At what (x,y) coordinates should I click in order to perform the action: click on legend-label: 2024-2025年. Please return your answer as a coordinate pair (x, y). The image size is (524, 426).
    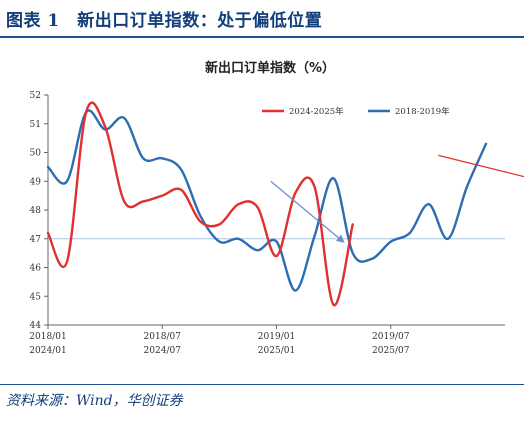
    Looking at the image, I should click on (316, 111).